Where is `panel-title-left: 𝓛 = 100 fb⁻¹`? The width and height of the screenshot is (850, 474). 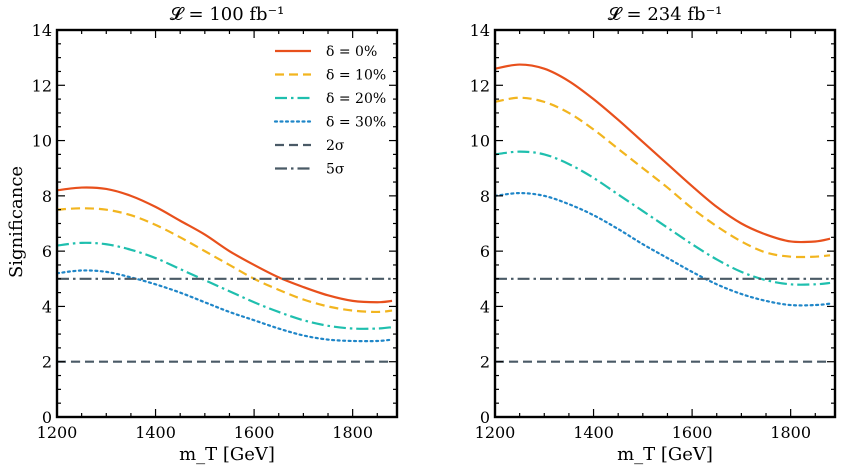 panel-title-left: 𝓛 = 100 fb⁻¹ is located at coordinates (227, 14).